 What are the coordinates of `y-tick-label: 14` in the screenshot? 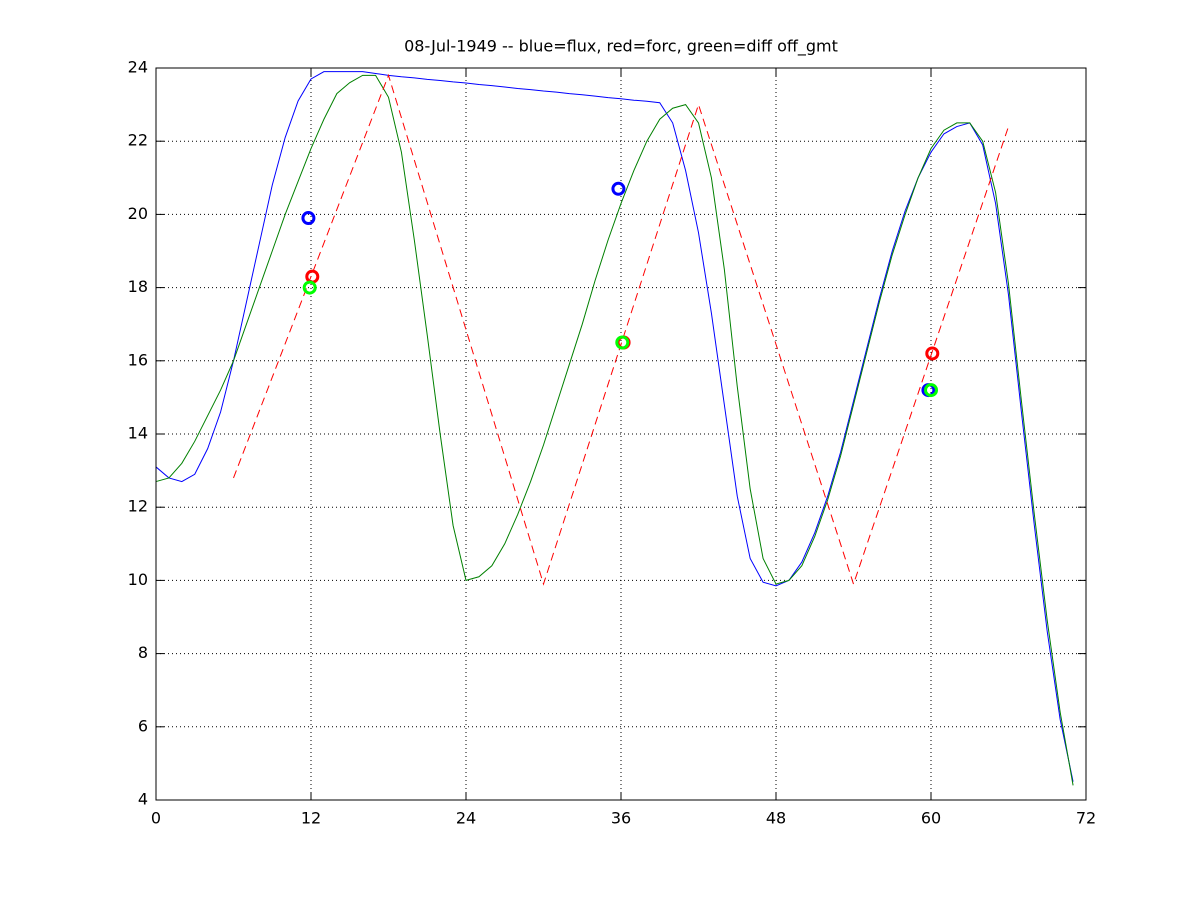 It's located at (138, 433).